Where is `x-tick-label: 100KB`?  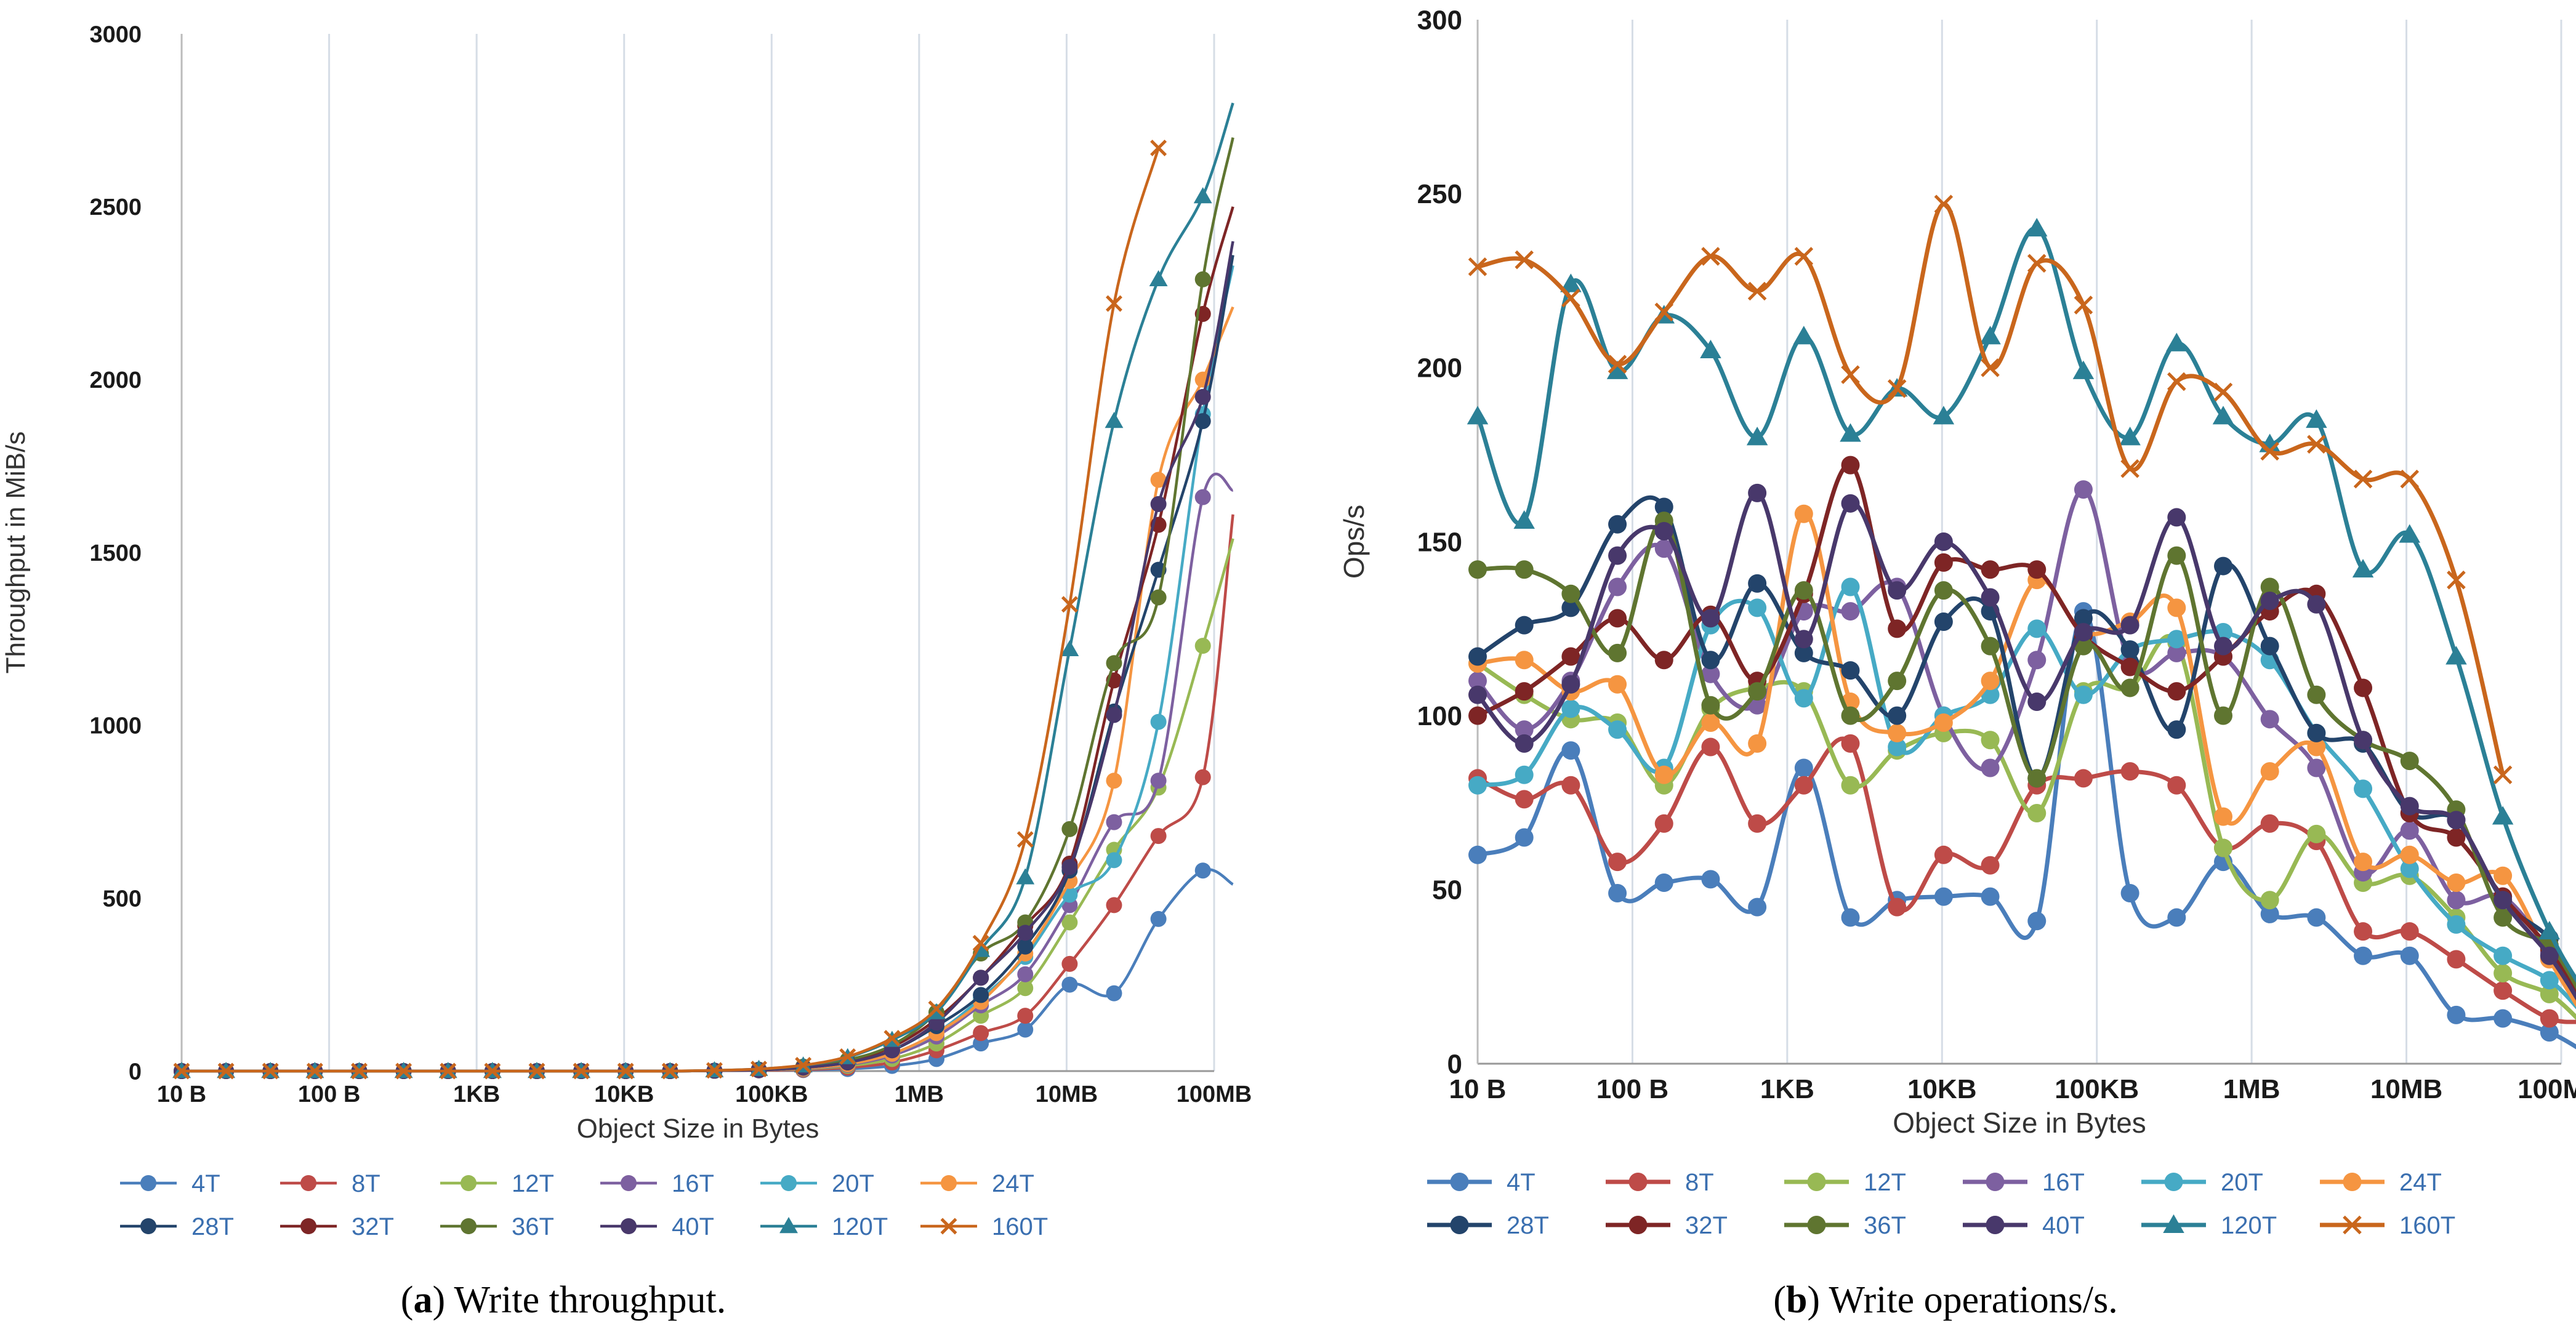
x-tick-label: 100KB is located at coordinates (771, 1094).